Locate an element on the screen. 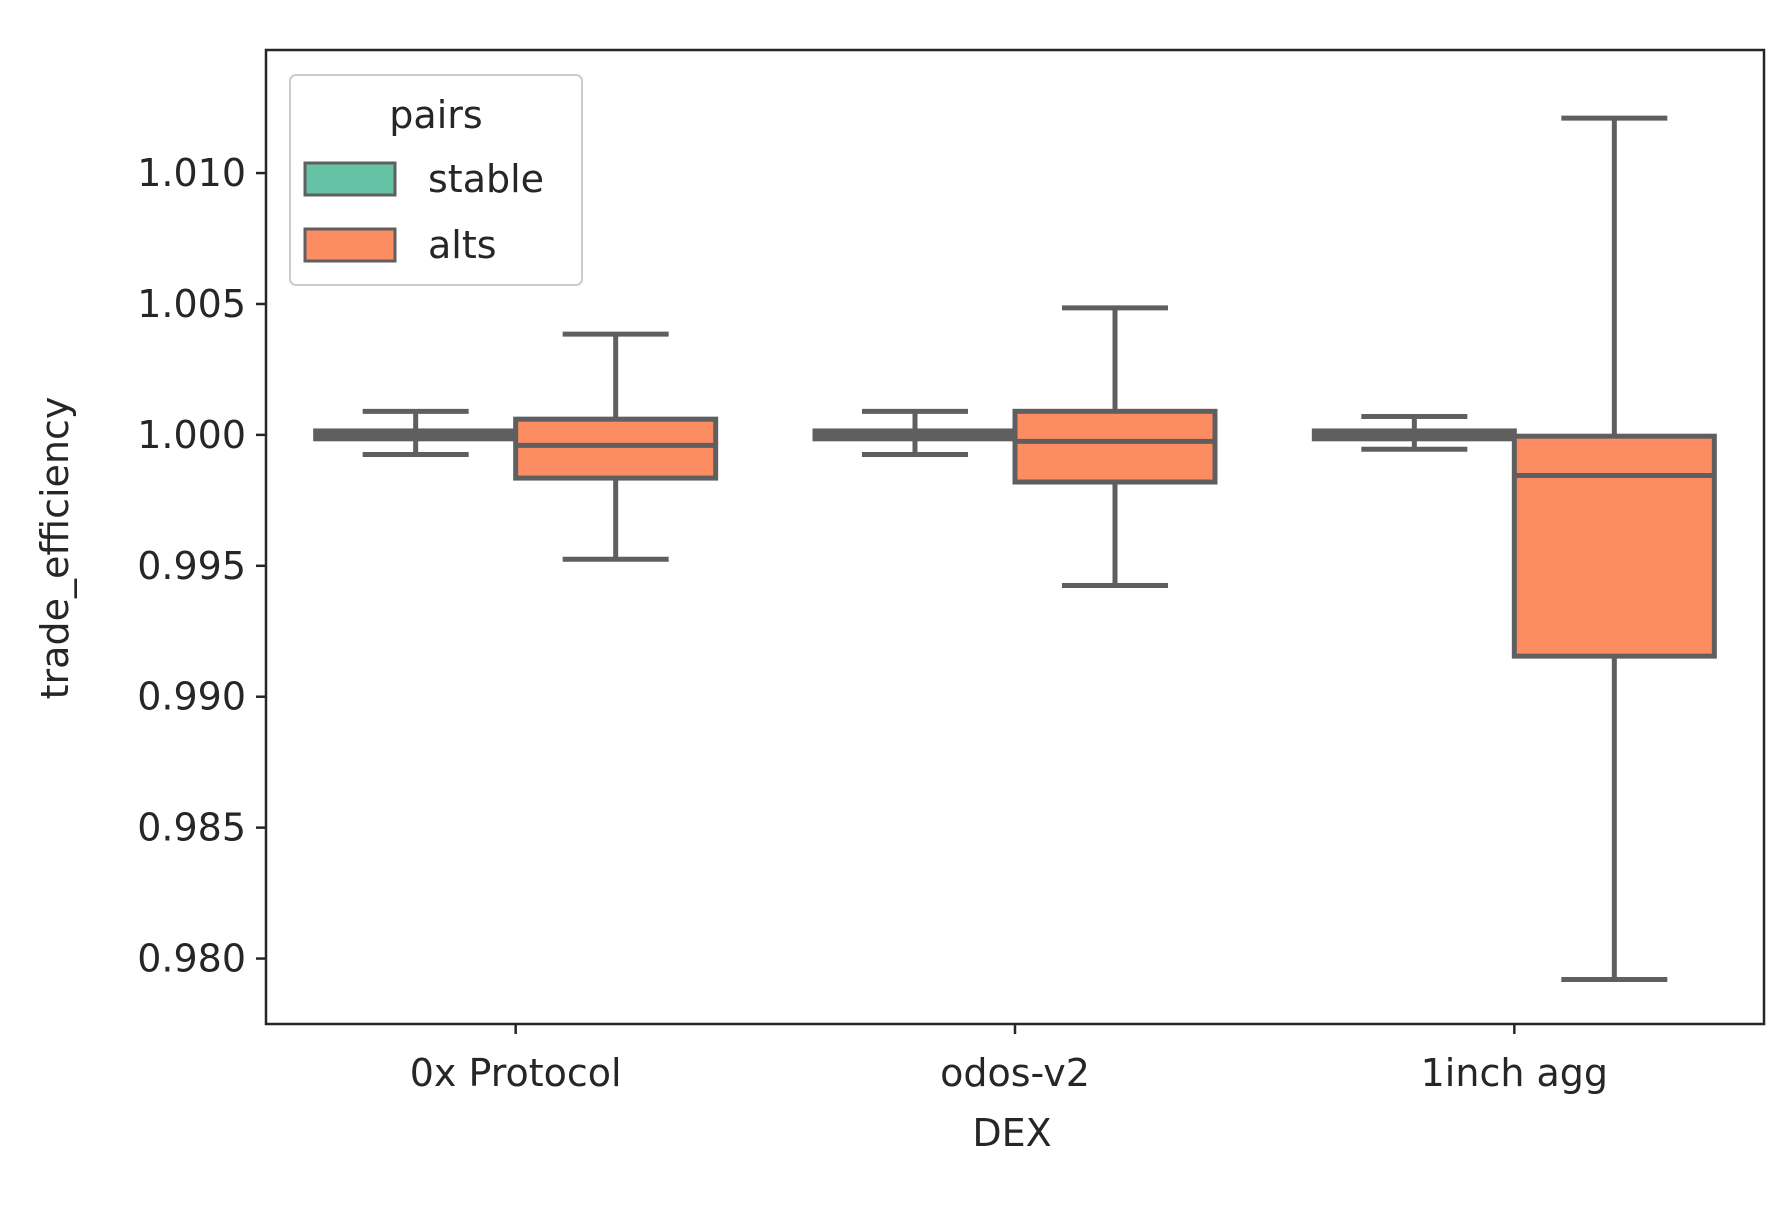 This screenshot has height=1214, width=1786. y-tick-label: 0.985 is located at coordinates (191, 828).